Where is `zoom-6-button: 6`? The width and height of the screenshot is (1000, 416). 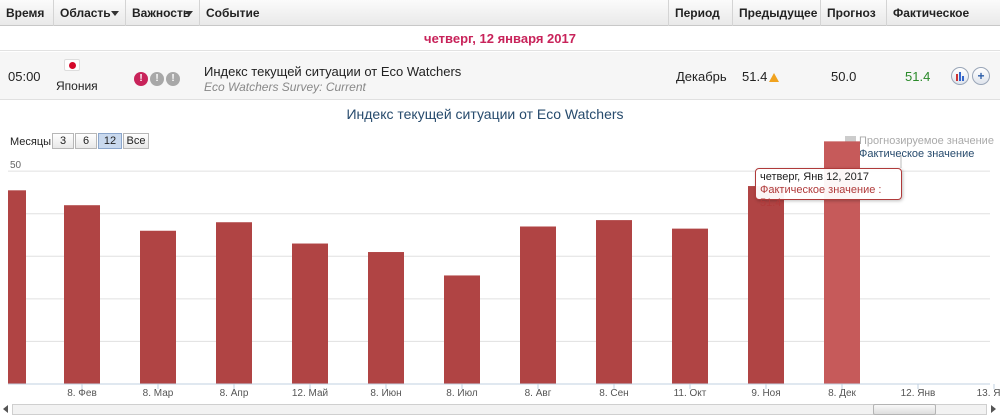 zoom-6-button: 6 is located at coordinates (86, 141).